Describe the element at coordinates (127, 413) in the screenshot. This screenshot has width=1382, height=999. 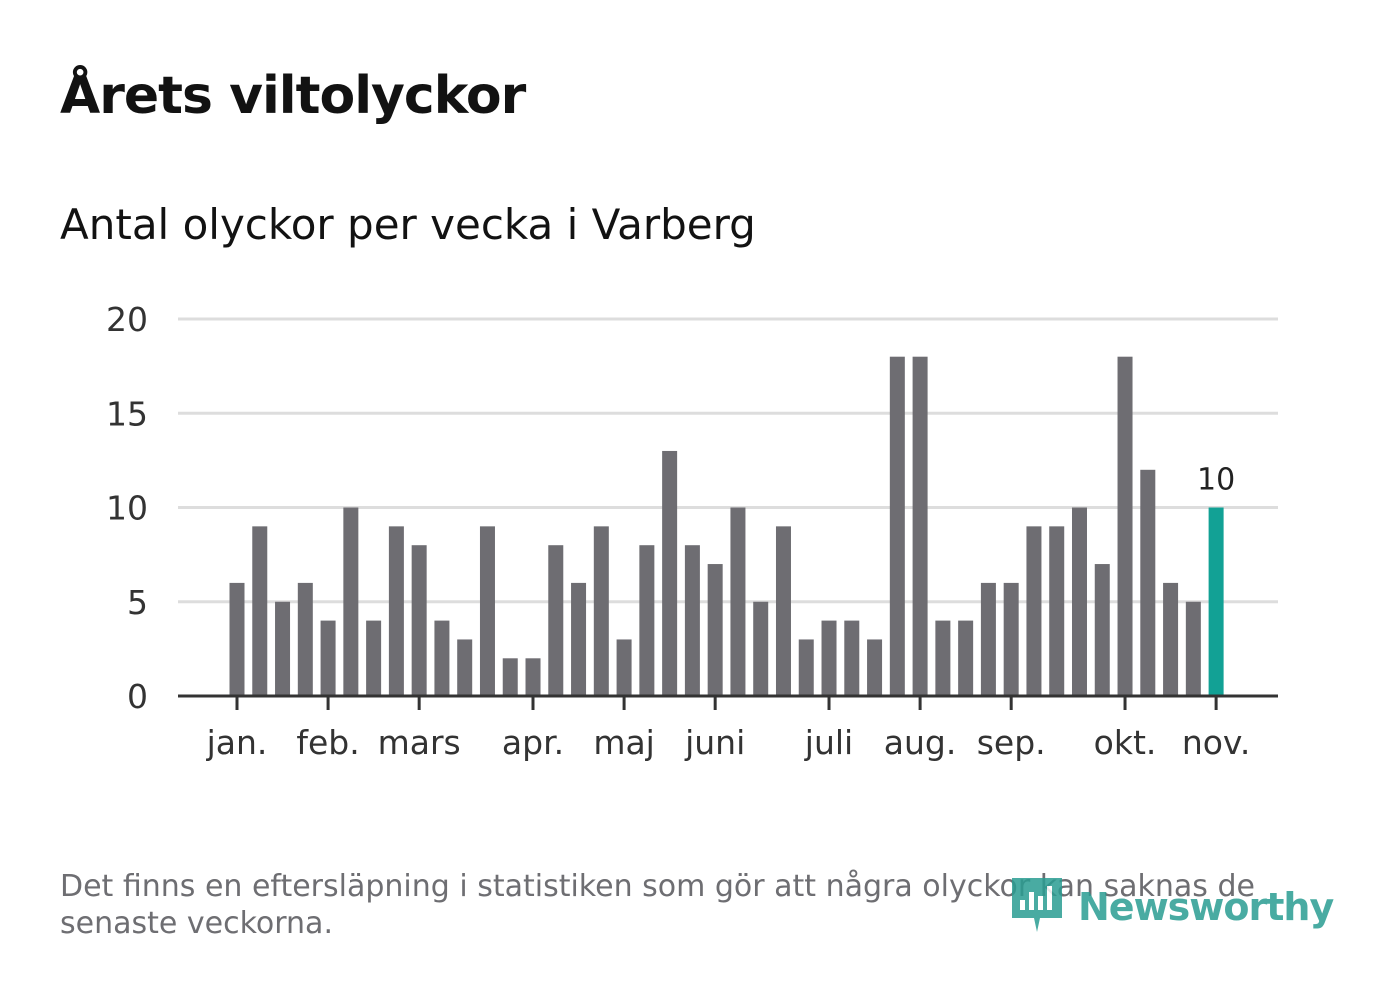
I see `y-tick-label: 15` at that location.